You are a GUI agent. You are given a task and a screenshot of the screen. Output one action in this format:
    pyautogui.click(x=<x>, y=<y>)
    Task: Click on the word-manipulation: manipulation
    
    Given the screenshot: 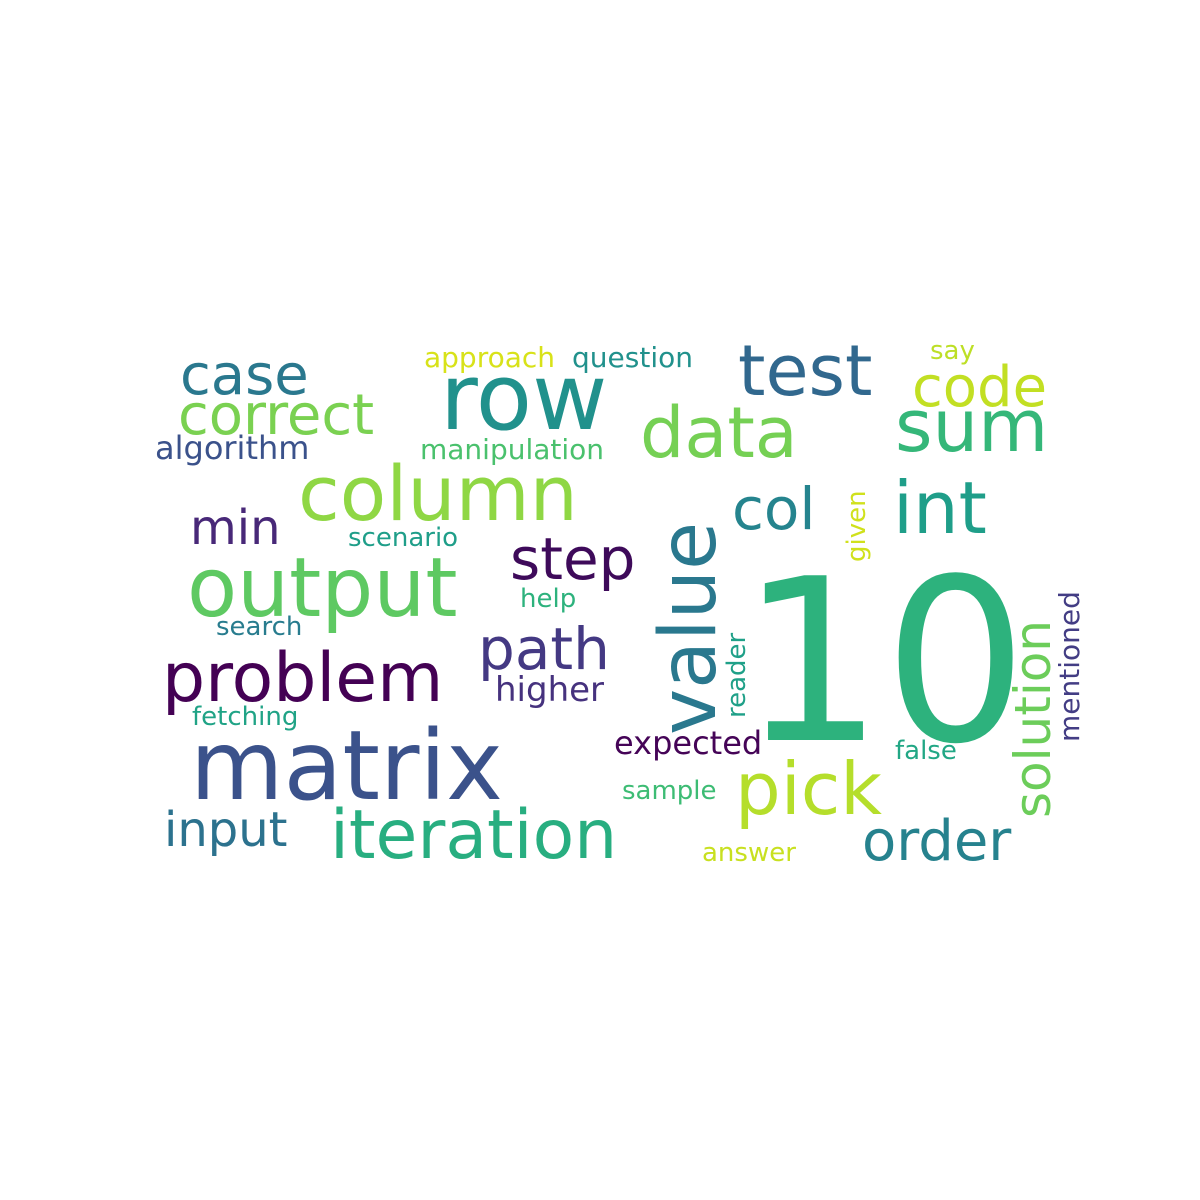 What is the action you would take?
    pyautogui.click(x=512, y=449)
    